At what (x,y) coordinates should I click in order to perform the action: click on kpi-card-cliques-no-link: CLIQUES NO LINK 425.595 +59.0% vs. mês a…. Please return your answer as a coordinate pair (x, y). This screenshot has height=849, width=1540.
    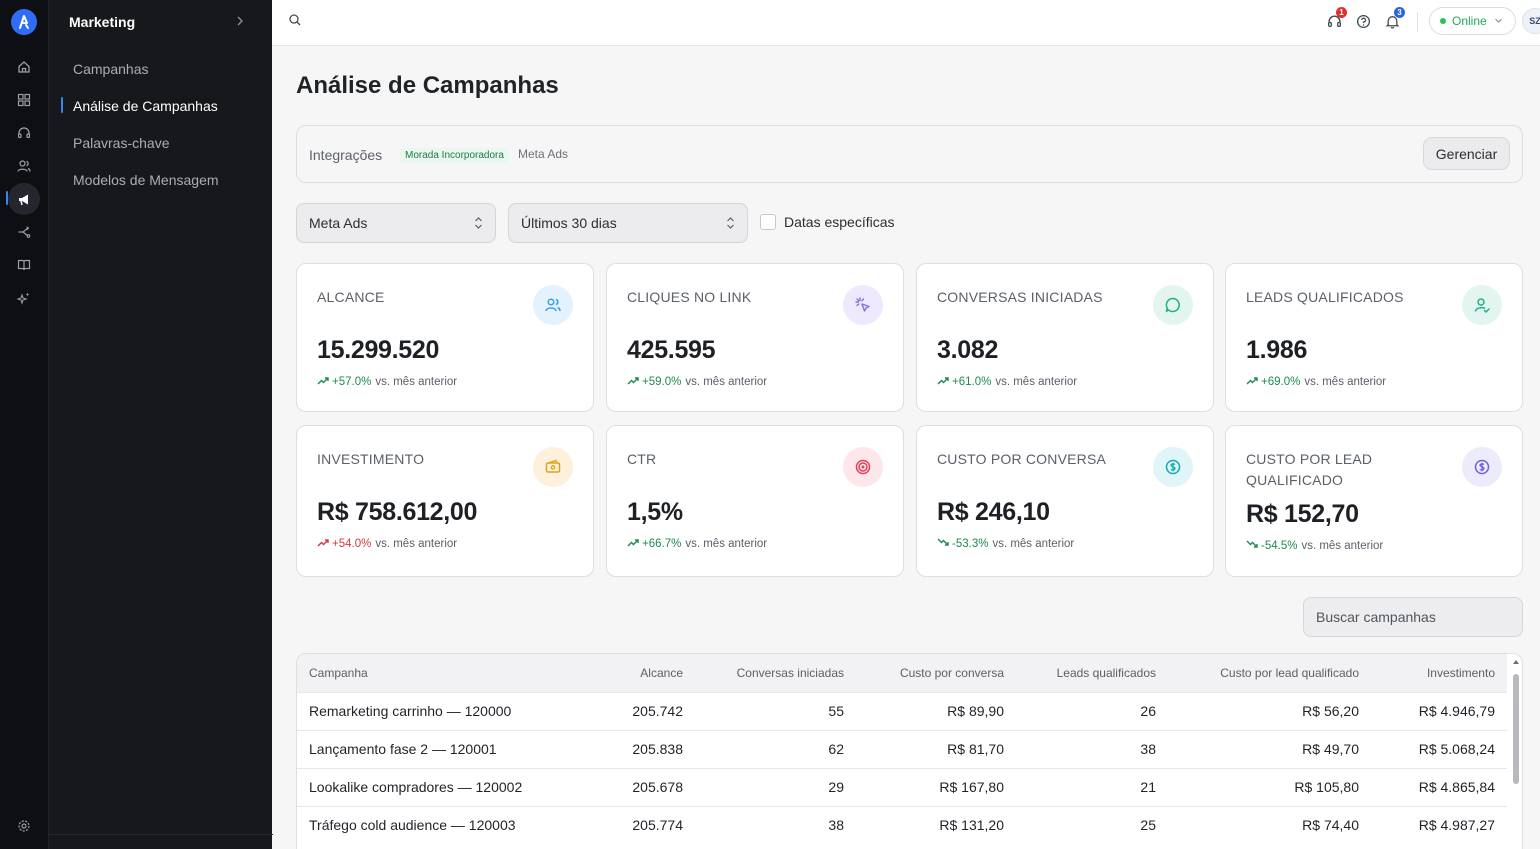
    Looking at the image, I should click on (755, 337).